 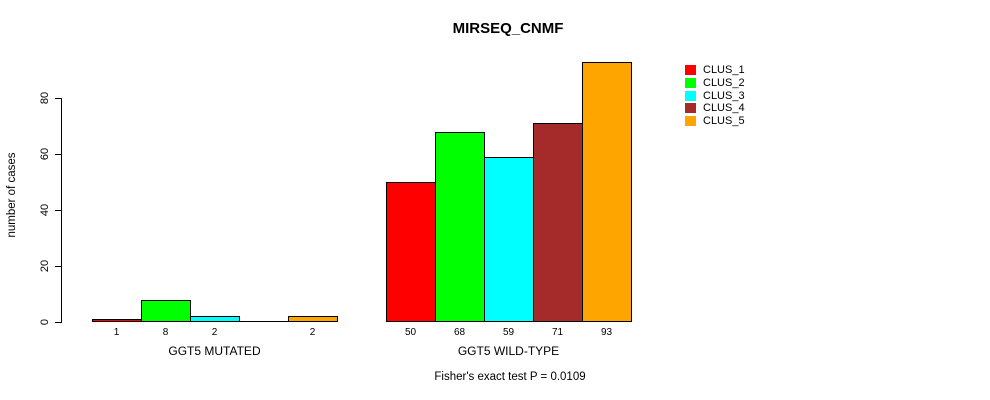 I want to click on y-axis-tick-label: 60, so click(x=45, y=154).